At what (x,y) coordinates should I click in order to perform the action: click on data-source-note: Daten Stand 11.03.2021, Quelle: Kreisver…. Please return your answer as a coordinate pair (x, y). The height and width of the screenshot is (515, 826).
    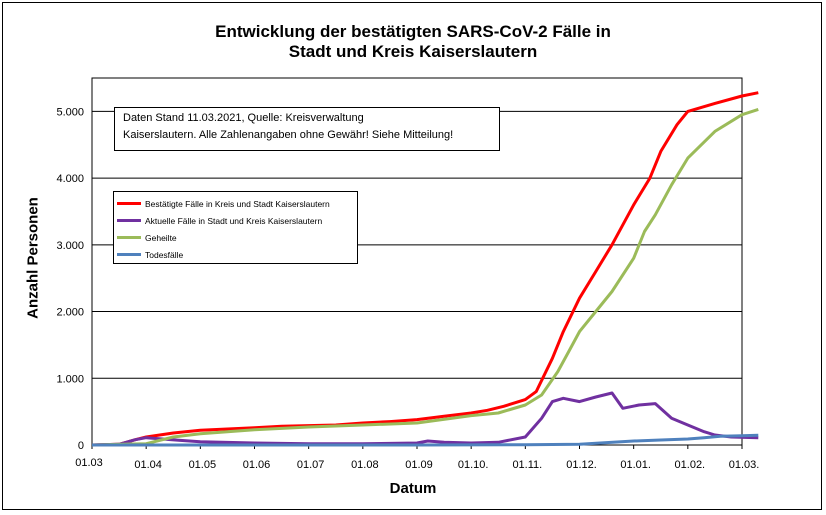
    Looking at the image, I should click on (307, 129).